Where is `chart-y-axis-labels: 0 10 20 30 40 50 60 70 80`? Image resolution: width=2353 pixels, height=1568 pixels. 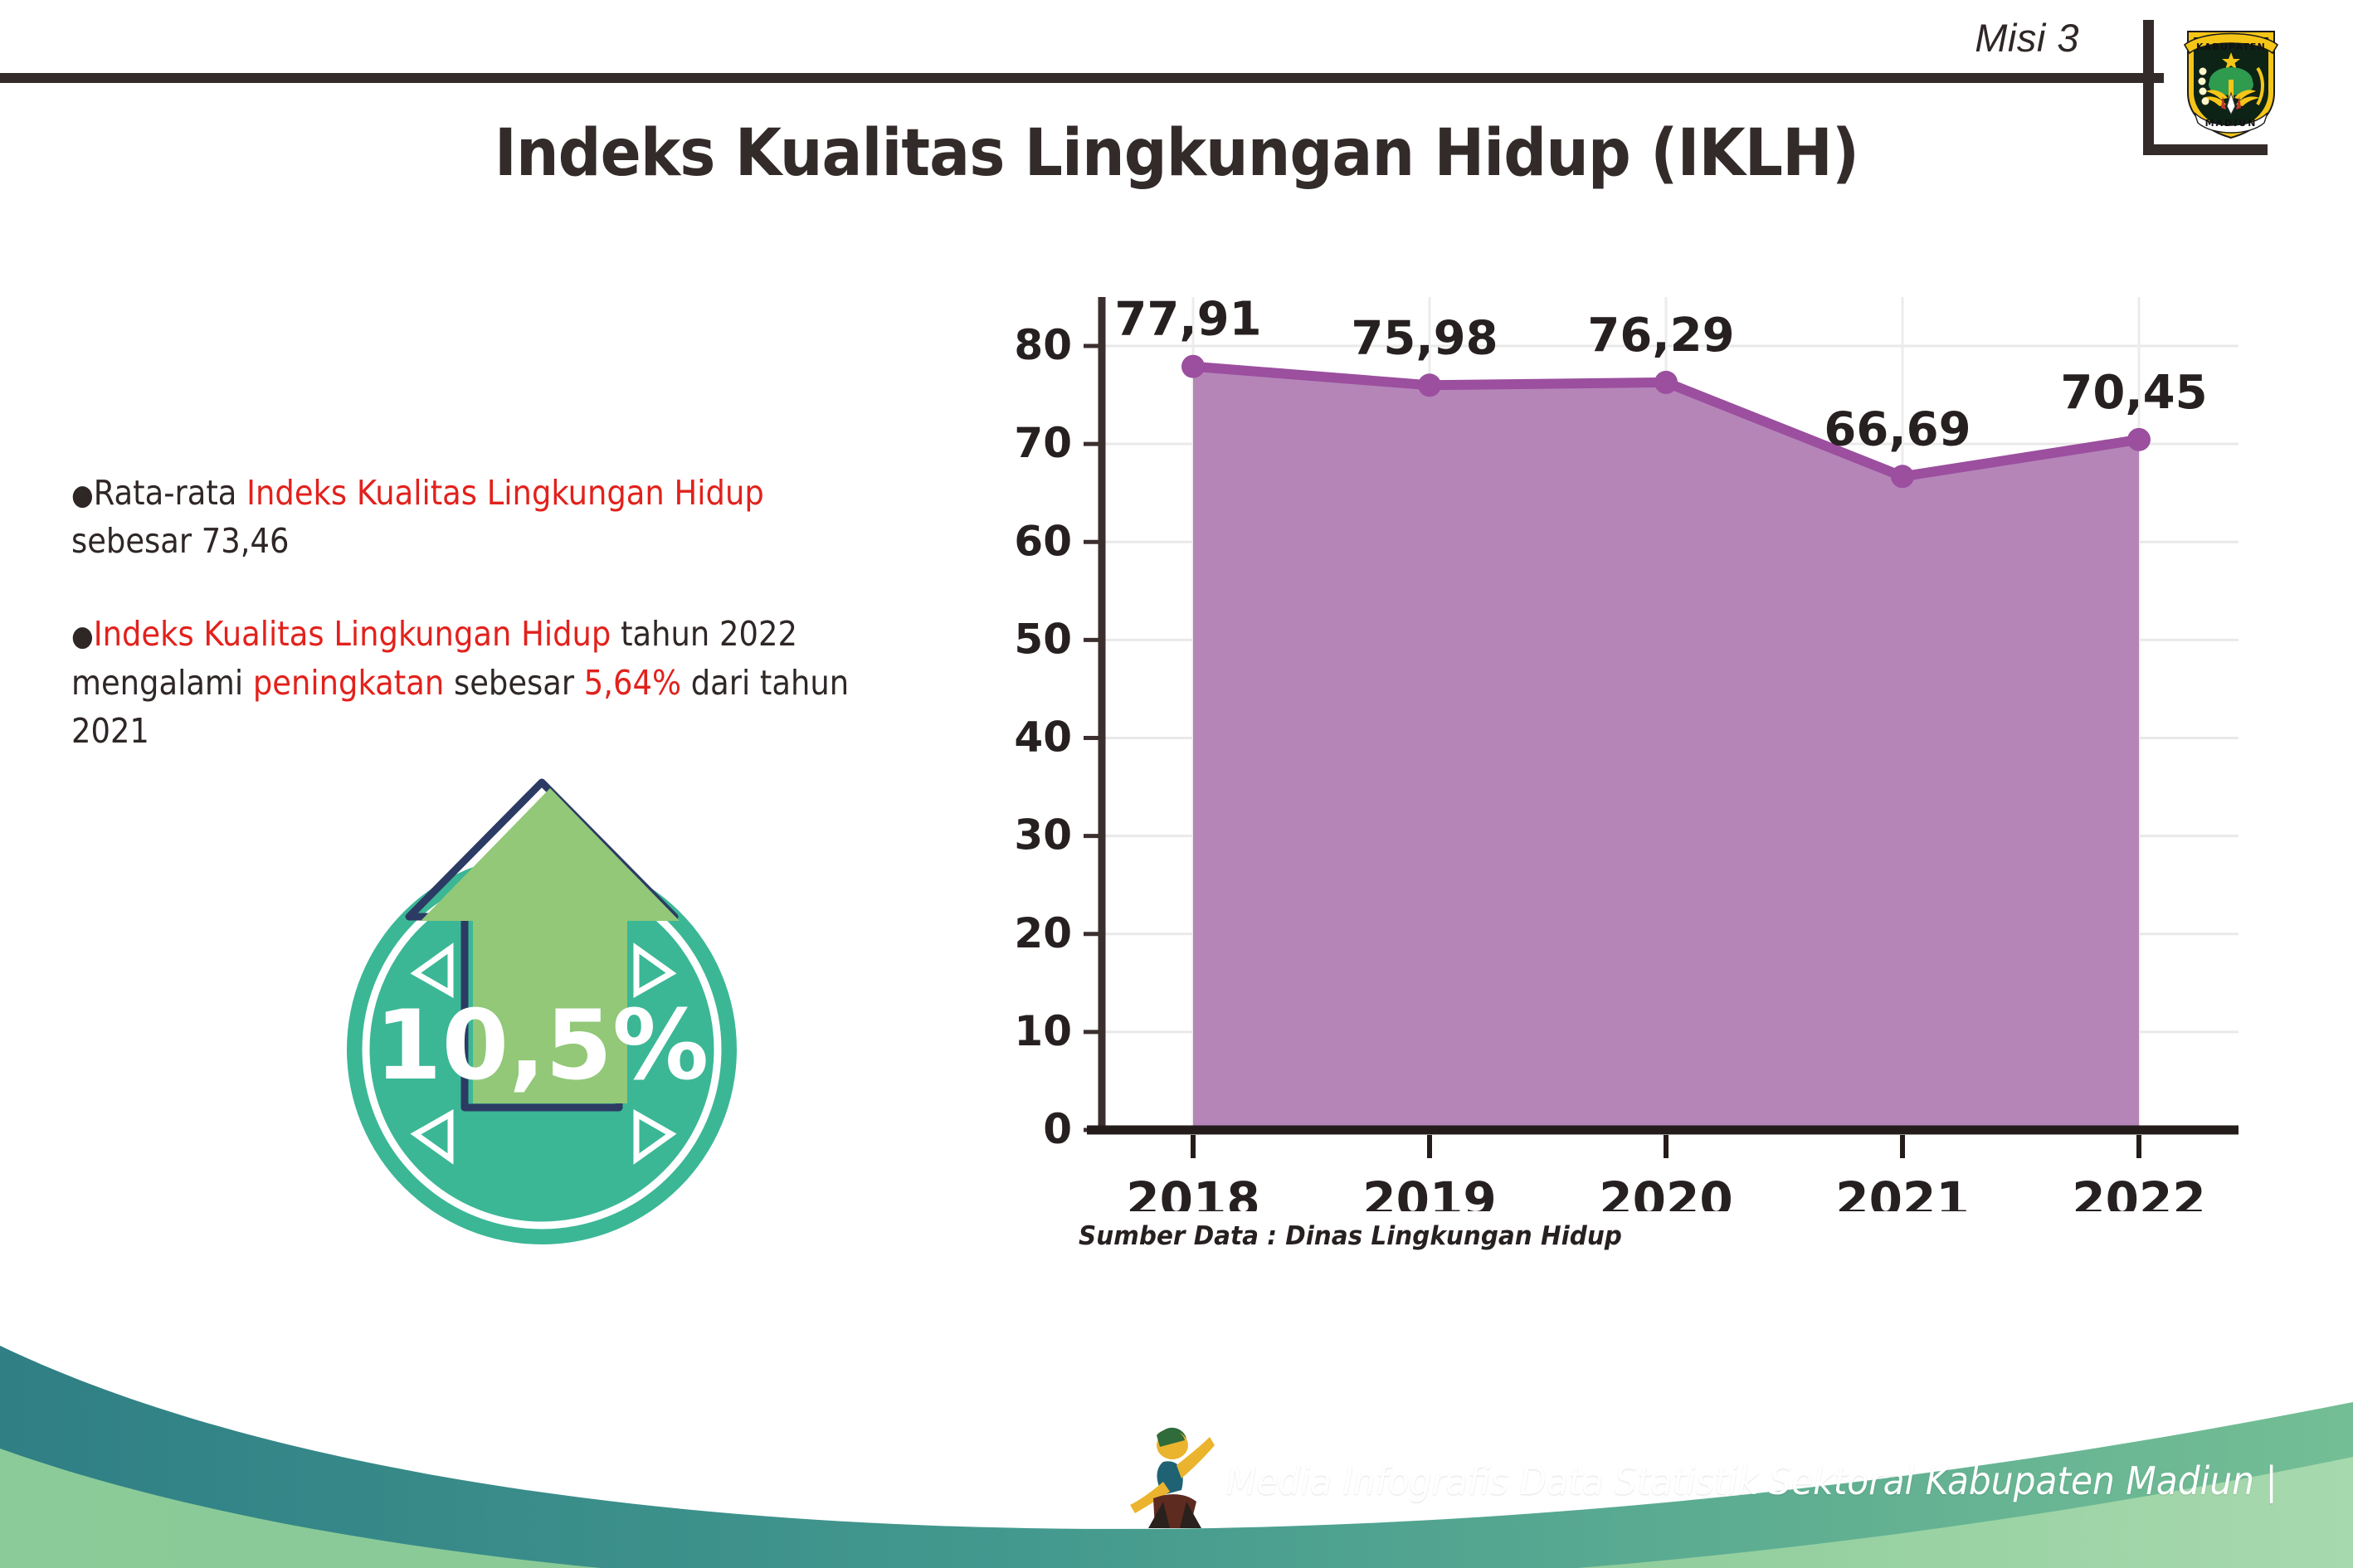 chart-y-axis-labels: 0 10 20 30 40 50 60 70 80 is located at coordinates (1058, 737).